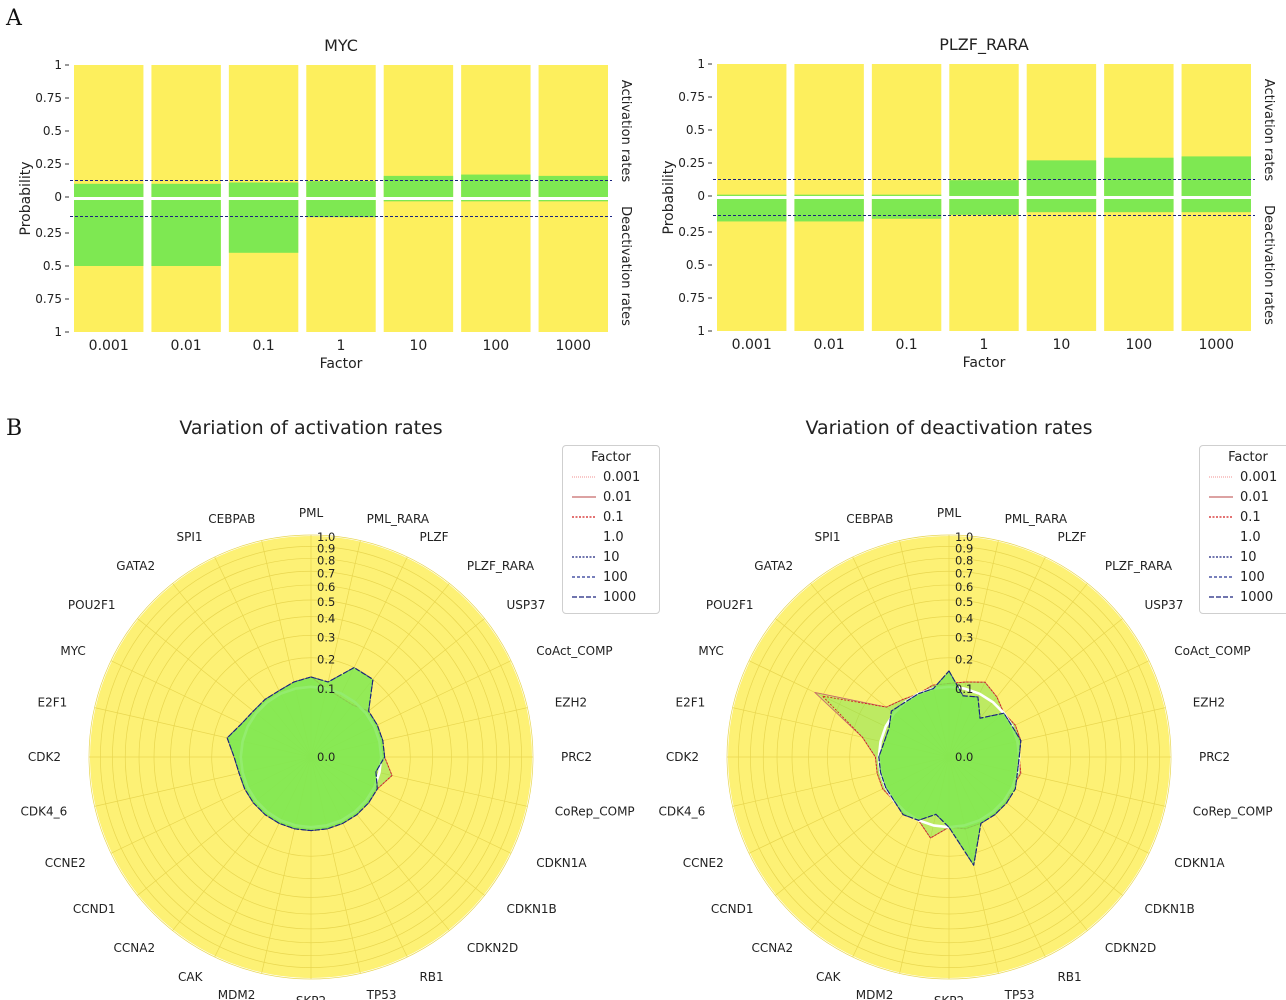 This screenshot has height=1000, width=1286. Describe the element at coordinates (311, 513) in the screenshot. I see `axis-label: PML` at that location.